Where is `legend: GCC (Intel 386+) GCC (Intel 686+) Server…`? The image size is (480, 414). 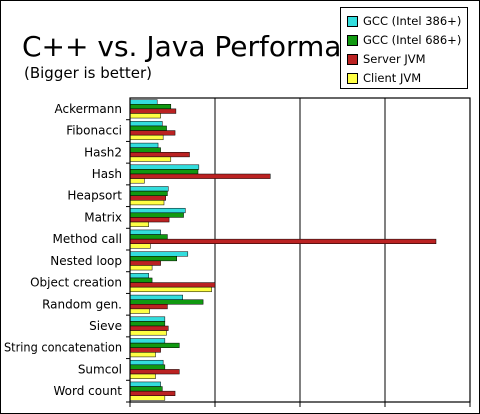
legend: GCC (Intel 386+) GCC (Intel 686+) Server… is located at coordinates (404, 48).